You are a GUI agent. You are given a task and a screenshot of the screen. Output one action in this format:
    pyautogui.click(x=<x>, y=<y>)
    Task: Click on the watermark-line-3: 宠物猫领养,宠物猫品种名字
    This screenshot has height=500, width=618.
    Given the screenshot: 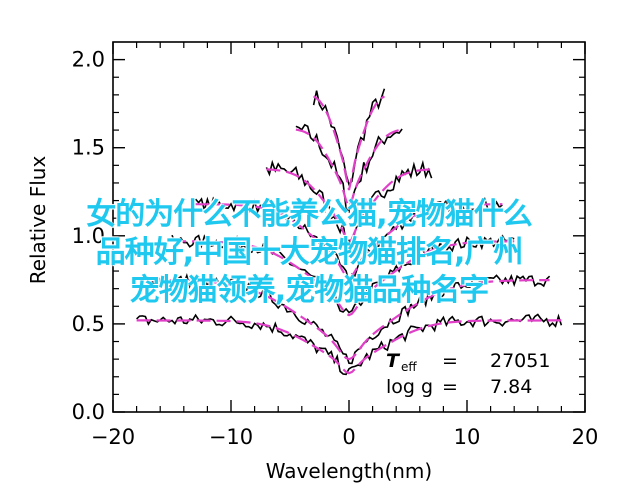 What is the action you would take?
    pyautogui.click(x=309, y=290)
    